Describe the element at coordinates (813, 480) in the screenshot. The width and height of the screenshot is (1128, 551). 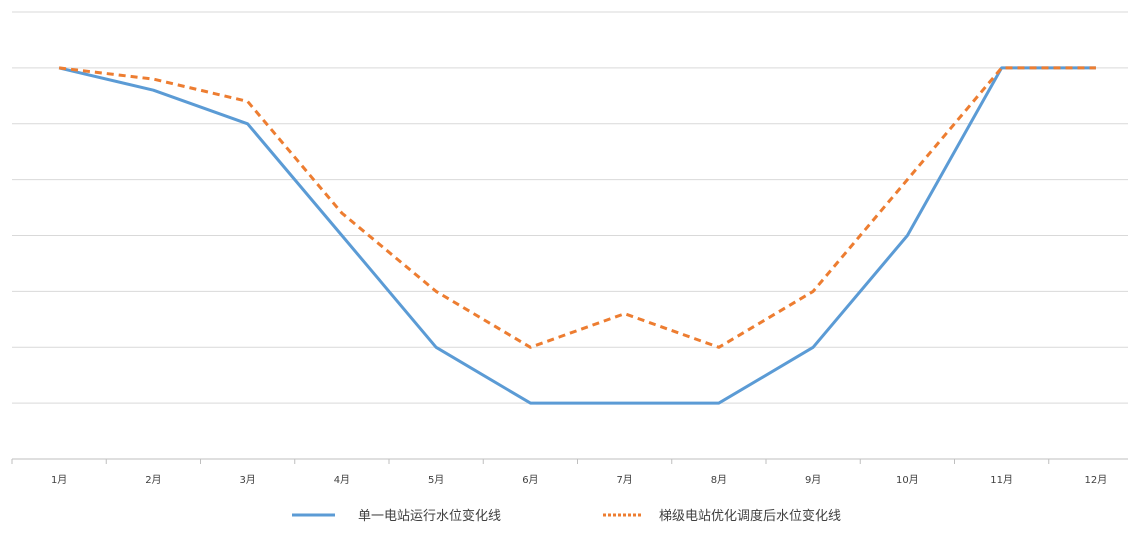
I see `x-tick-label: 9月` at that location.